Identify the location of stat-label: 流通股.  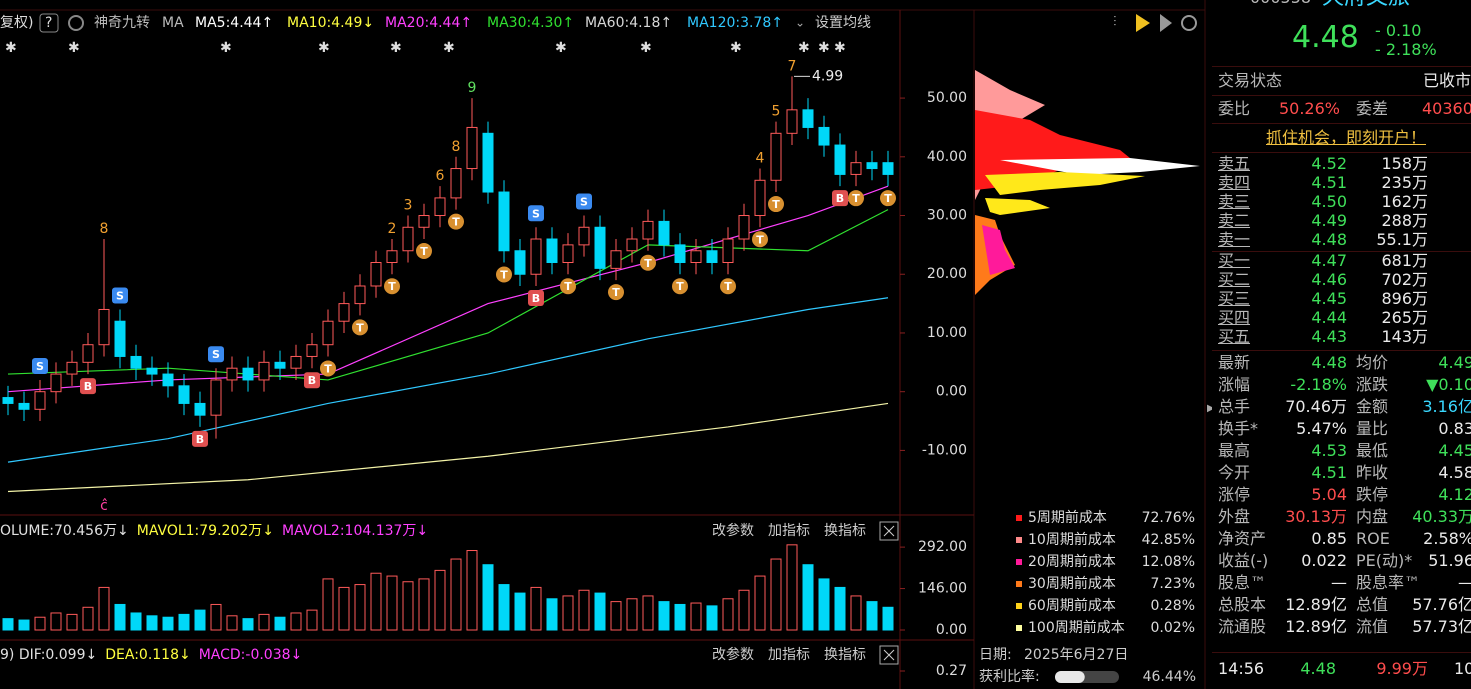
(1242, 626).